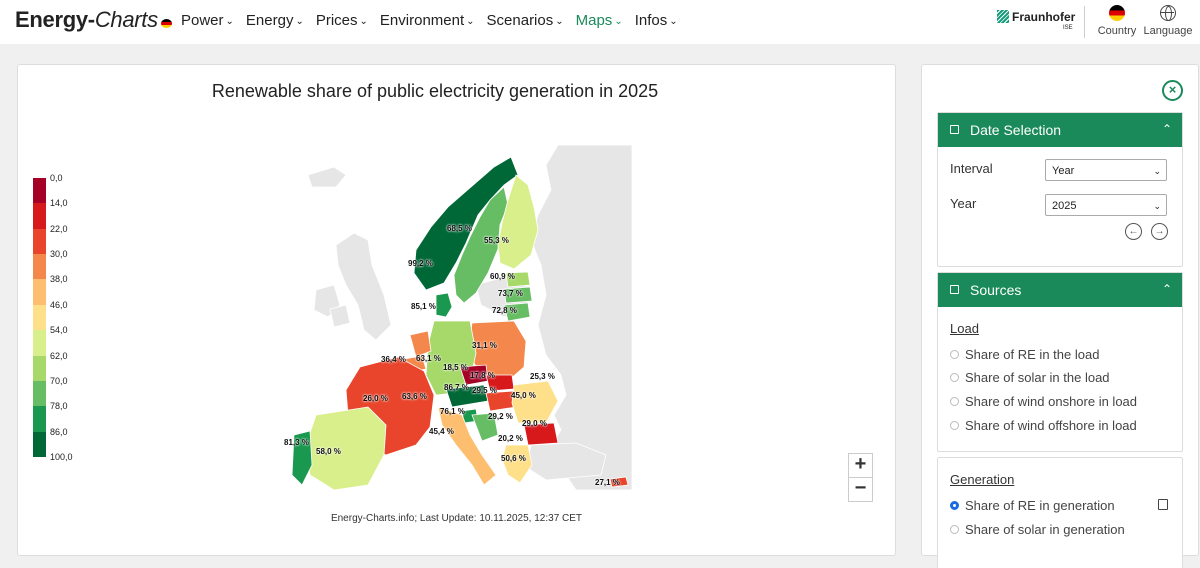  What do you see at coordinates (59, 305) in the screenshot?
I see `legend-tick-label: 46,0` at bounding box center [59, 305].